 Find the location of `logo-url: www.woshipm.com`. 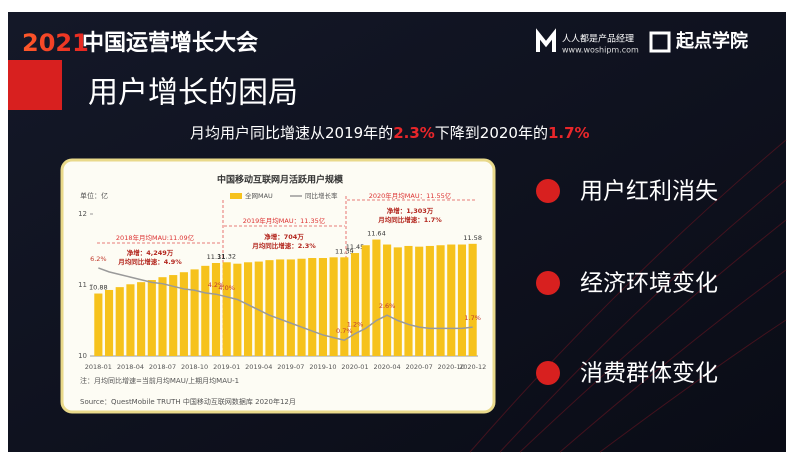

logo-url: www.woshipm.com is located at coordinates (600, 50).